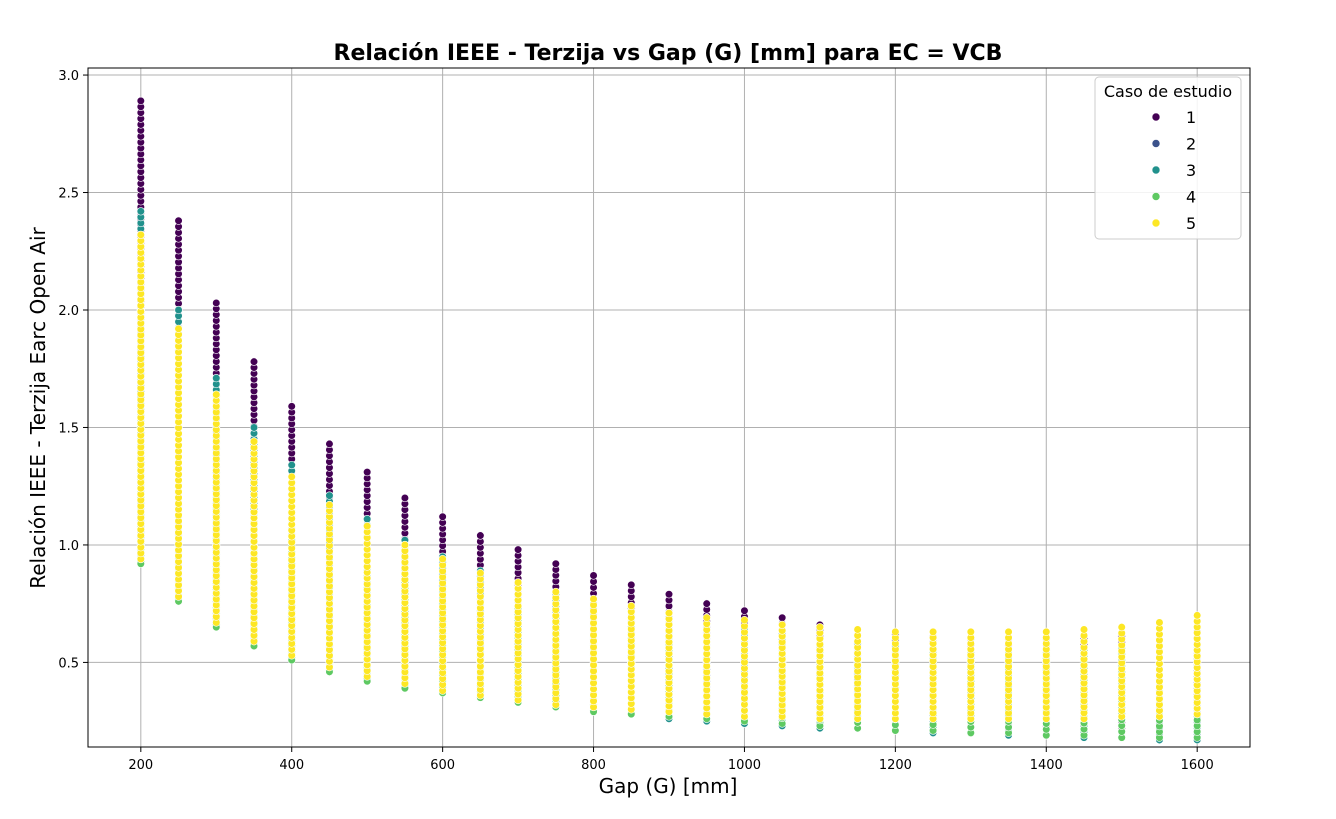 This screenshot has height=819, width=1336. What do you see at coordinates (68, 194) in the screenshot?
I see `y-tick-label: 2.5` at bounding box center [68, 194].